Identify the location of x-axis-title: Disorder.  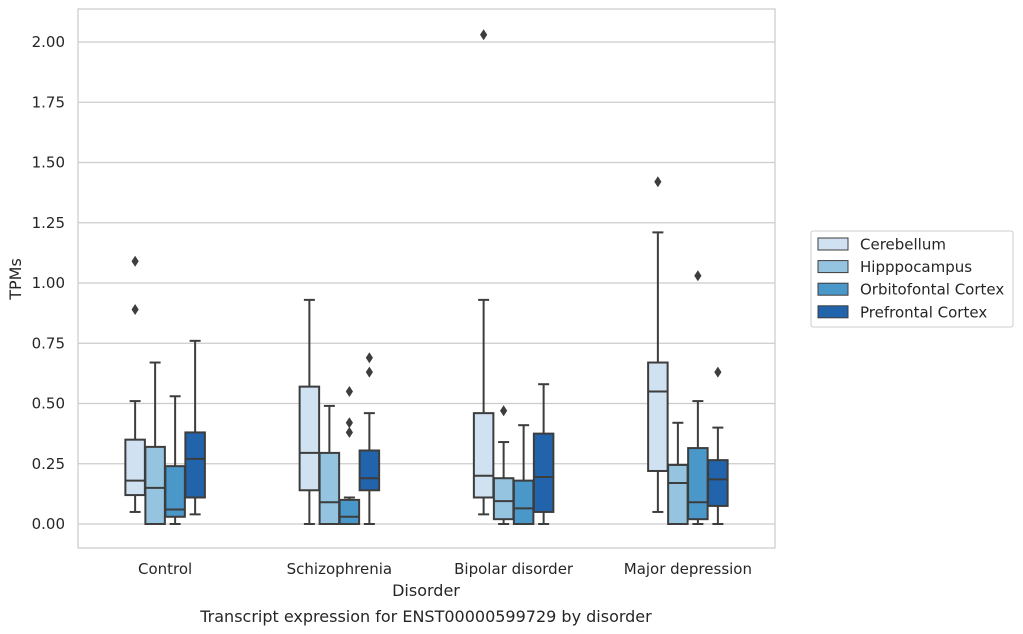
(426, 590).